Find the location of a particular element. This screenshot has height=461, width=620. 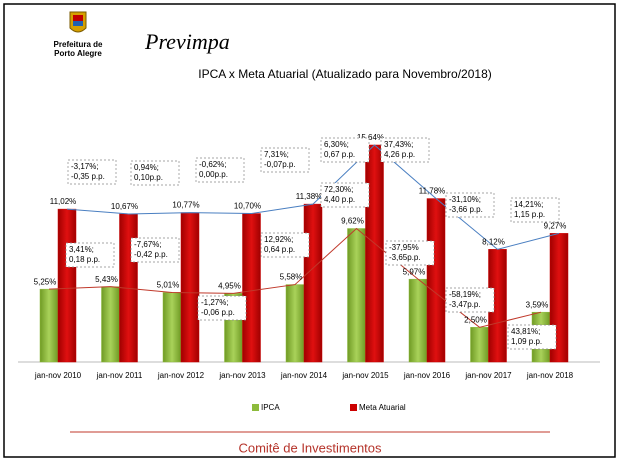

annotation: 4,40 p.p. is located at coordinates (339, 199).